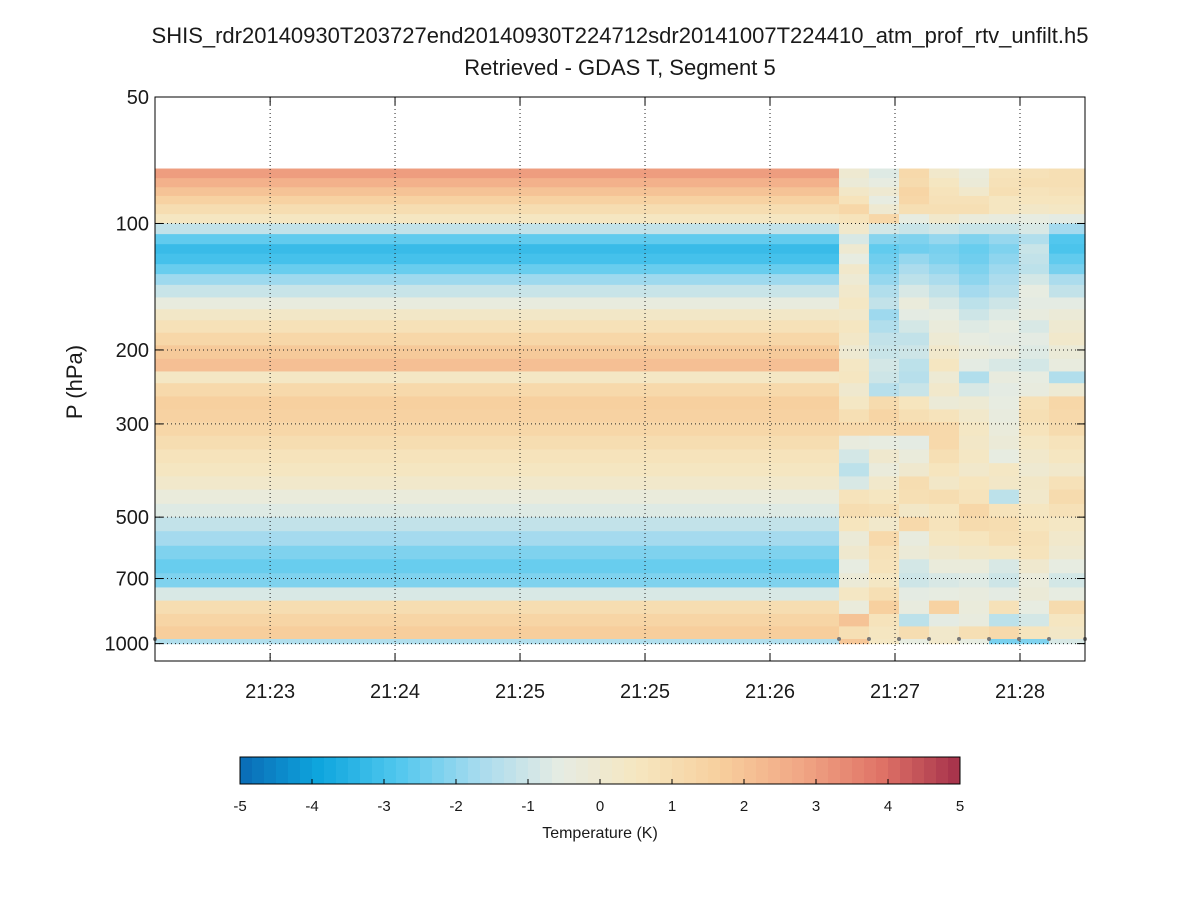 The image size is (1200, 900). Describe the element at coordinates (600, 770) in the screenshot. I see `colorbar-cells` at that location.